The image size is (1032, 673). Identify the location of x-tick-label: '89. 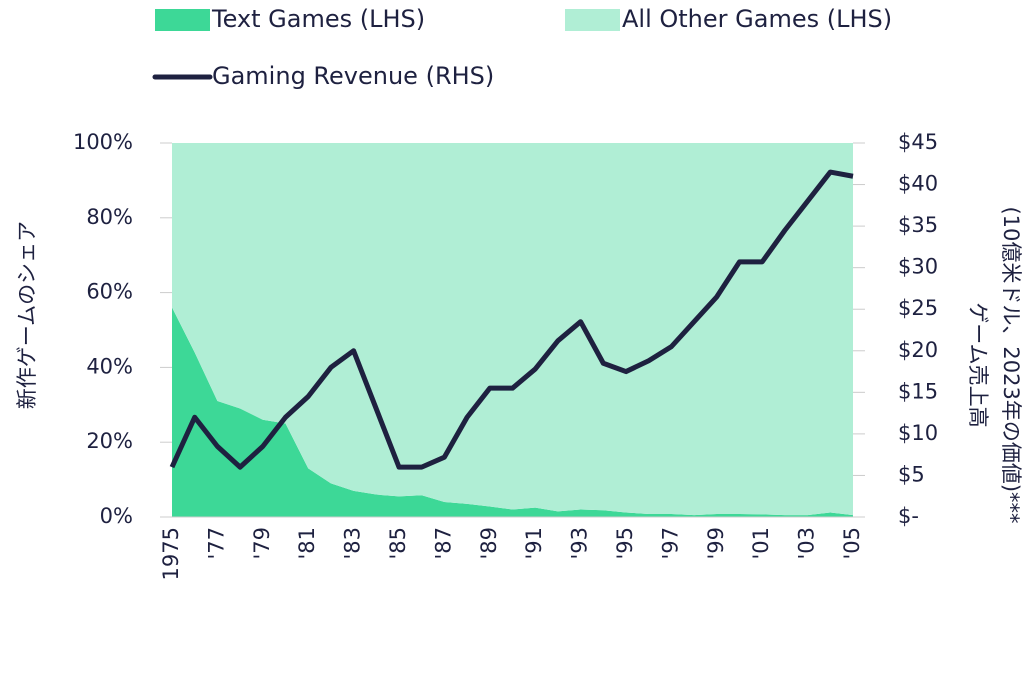
(489, 543).